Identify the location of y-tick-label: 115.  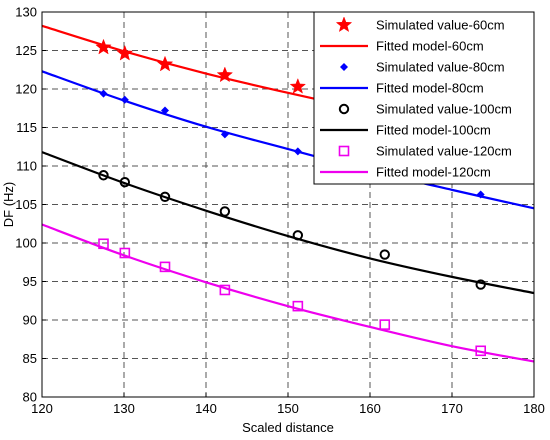
(26, 127).